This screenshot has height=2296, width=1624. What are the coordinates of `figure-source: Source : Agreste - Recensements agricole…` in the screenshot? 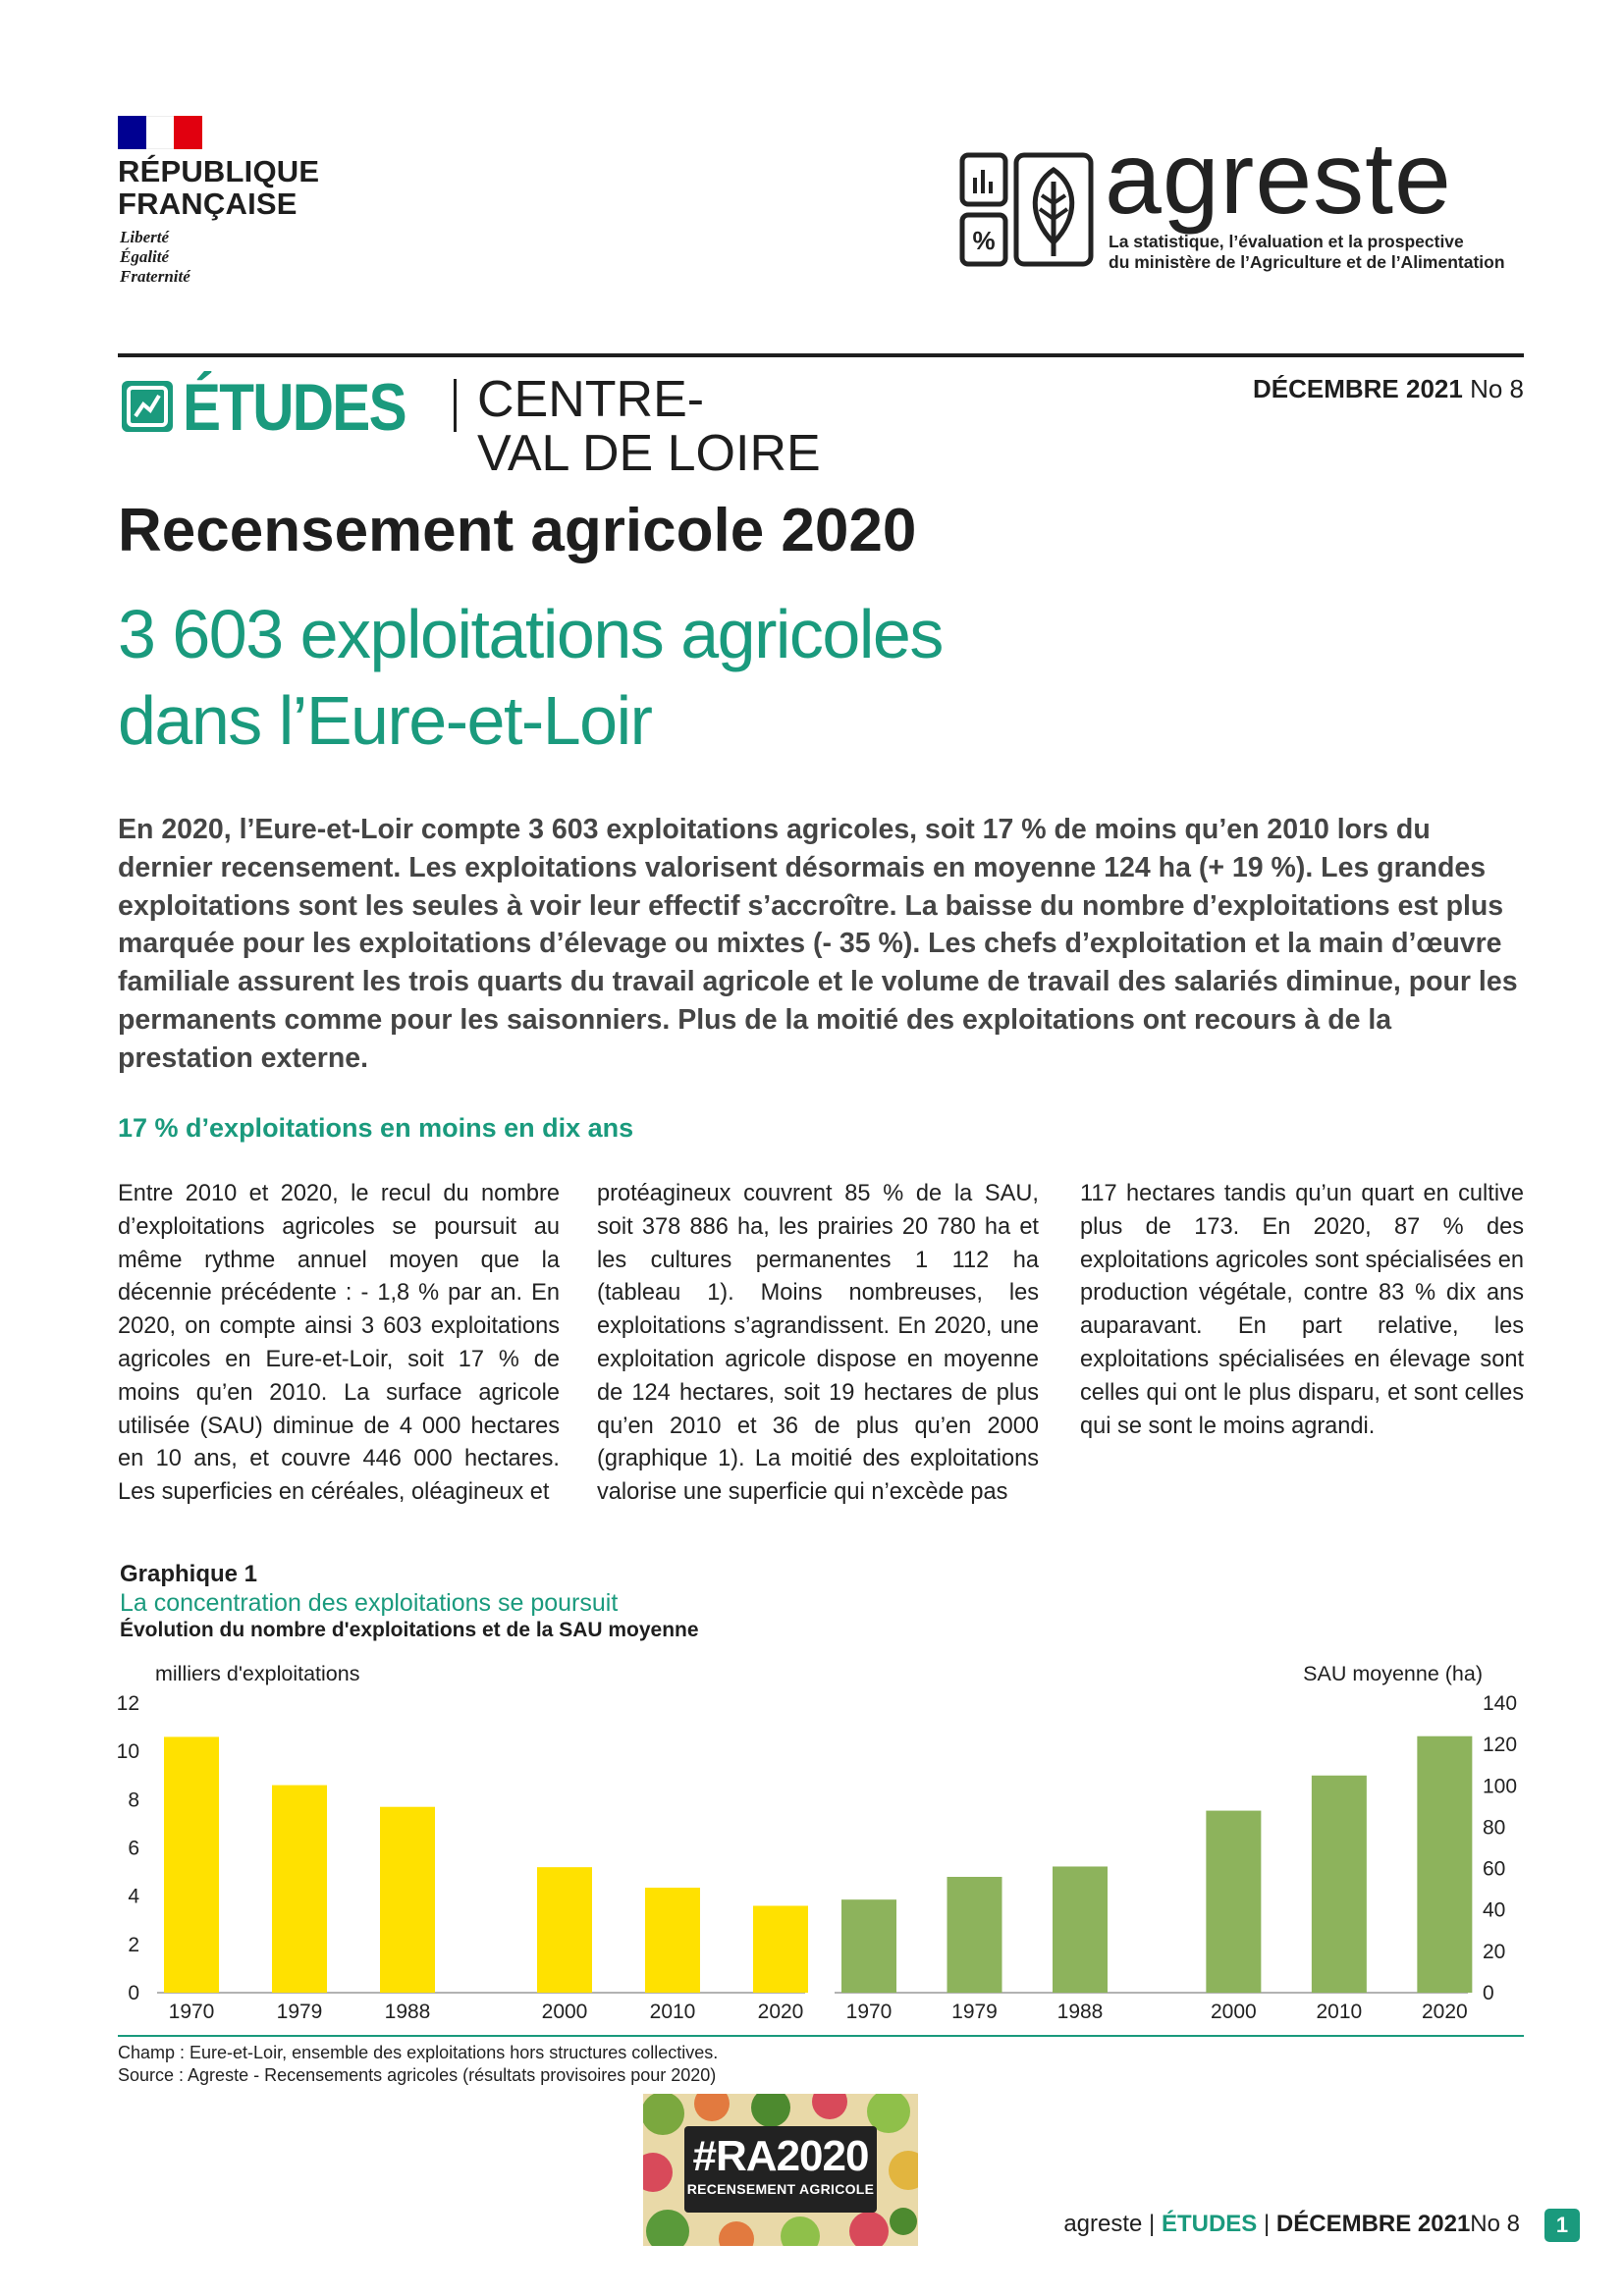 It's located at (417, 2075).